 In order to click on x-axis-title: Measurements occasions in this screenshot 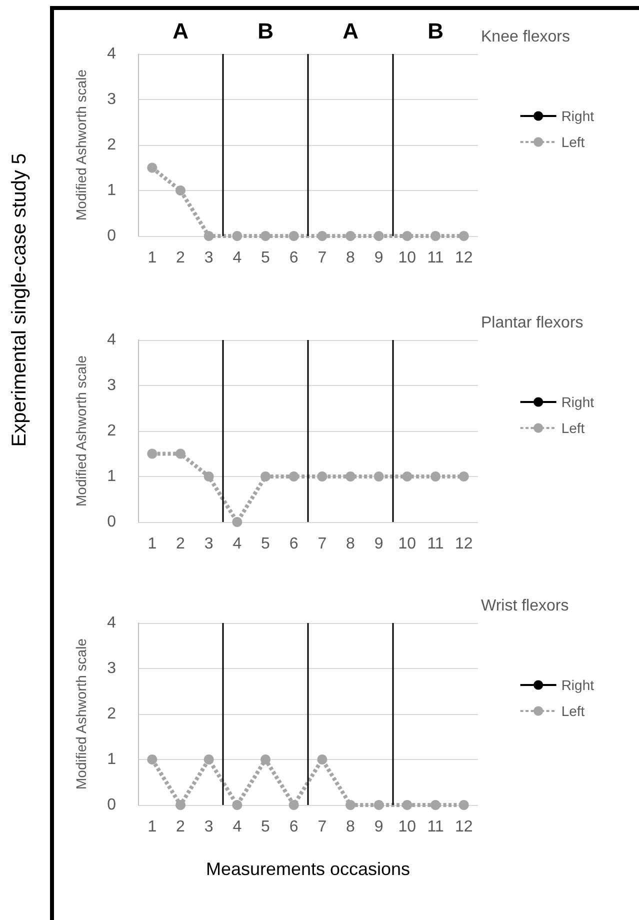, I will do `click(308, 869)`.